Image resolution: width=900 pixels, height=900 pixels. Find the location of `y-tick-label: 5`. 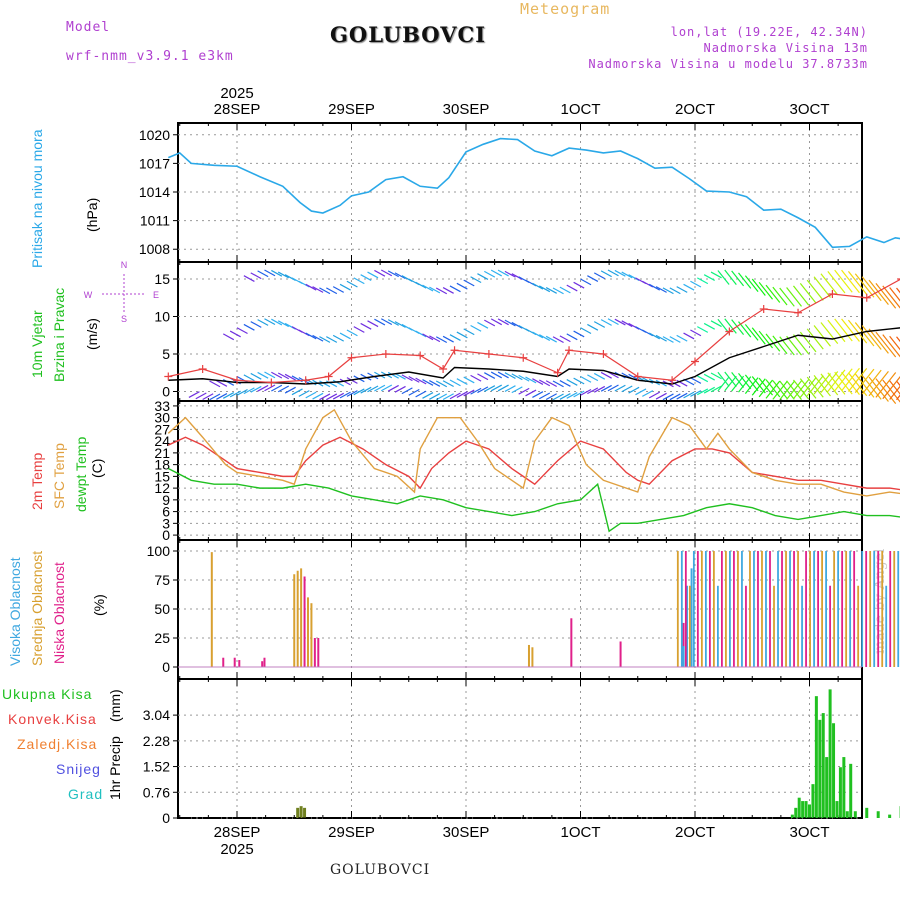

y-tick-label: 5 is located at coordinates (166, 354).